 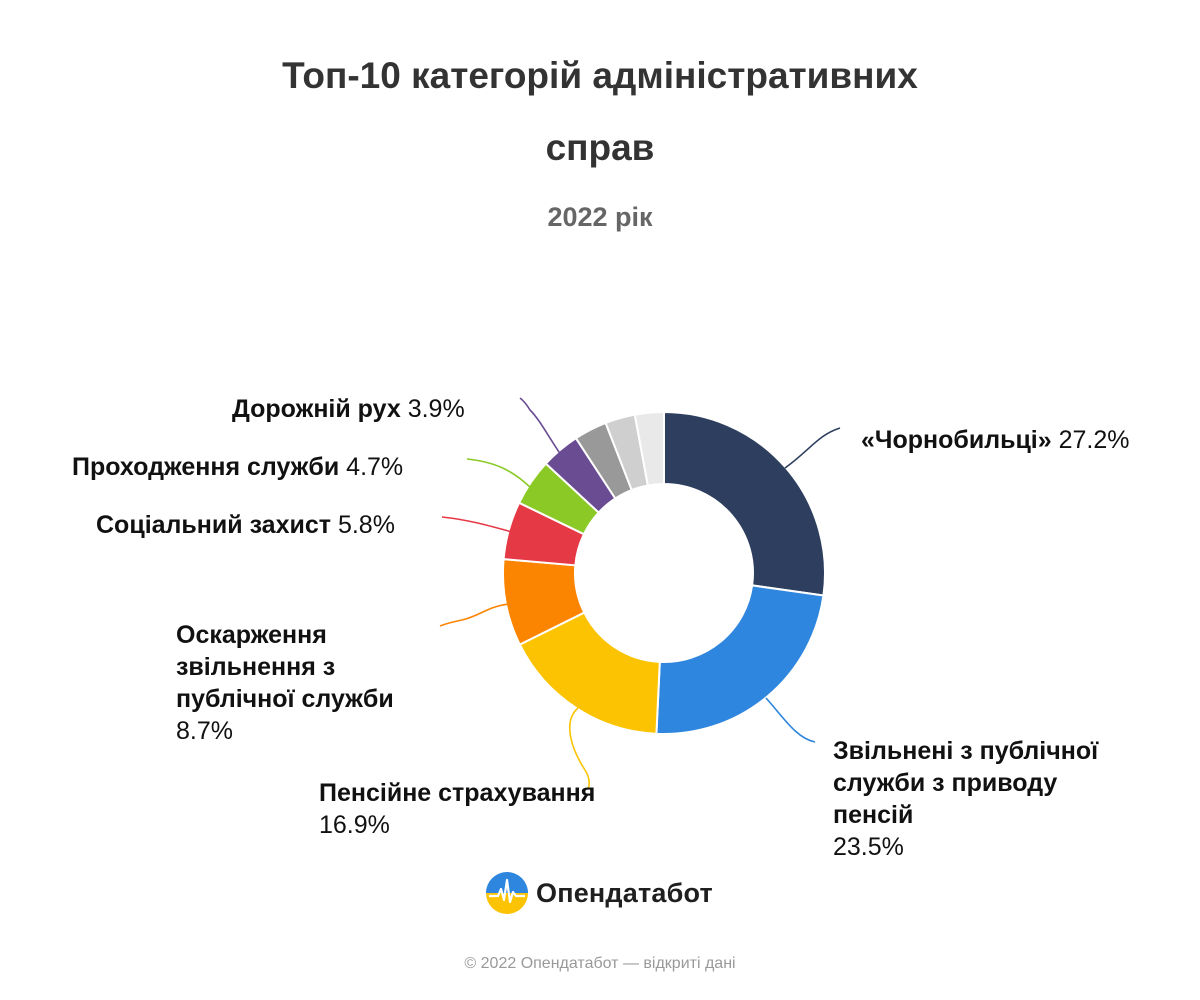 I want to click on category-name: Оскарження звільнення з публічної служби, so click(x=285, y=667).